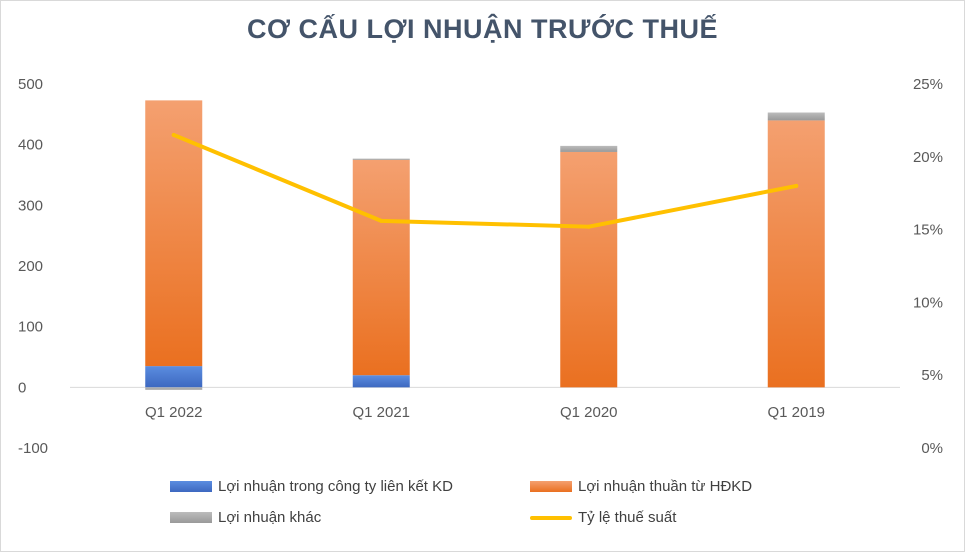 The height and width of the screenshot is (552, 965). I want to click on y-right-tick-label: 10%, so click(928, 302).